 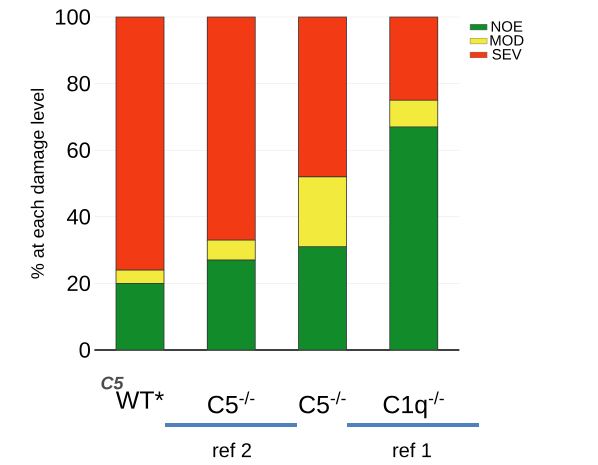 I want to click on x-tick-label: C1q$^{-/-}$, so click(x=414, y=405).